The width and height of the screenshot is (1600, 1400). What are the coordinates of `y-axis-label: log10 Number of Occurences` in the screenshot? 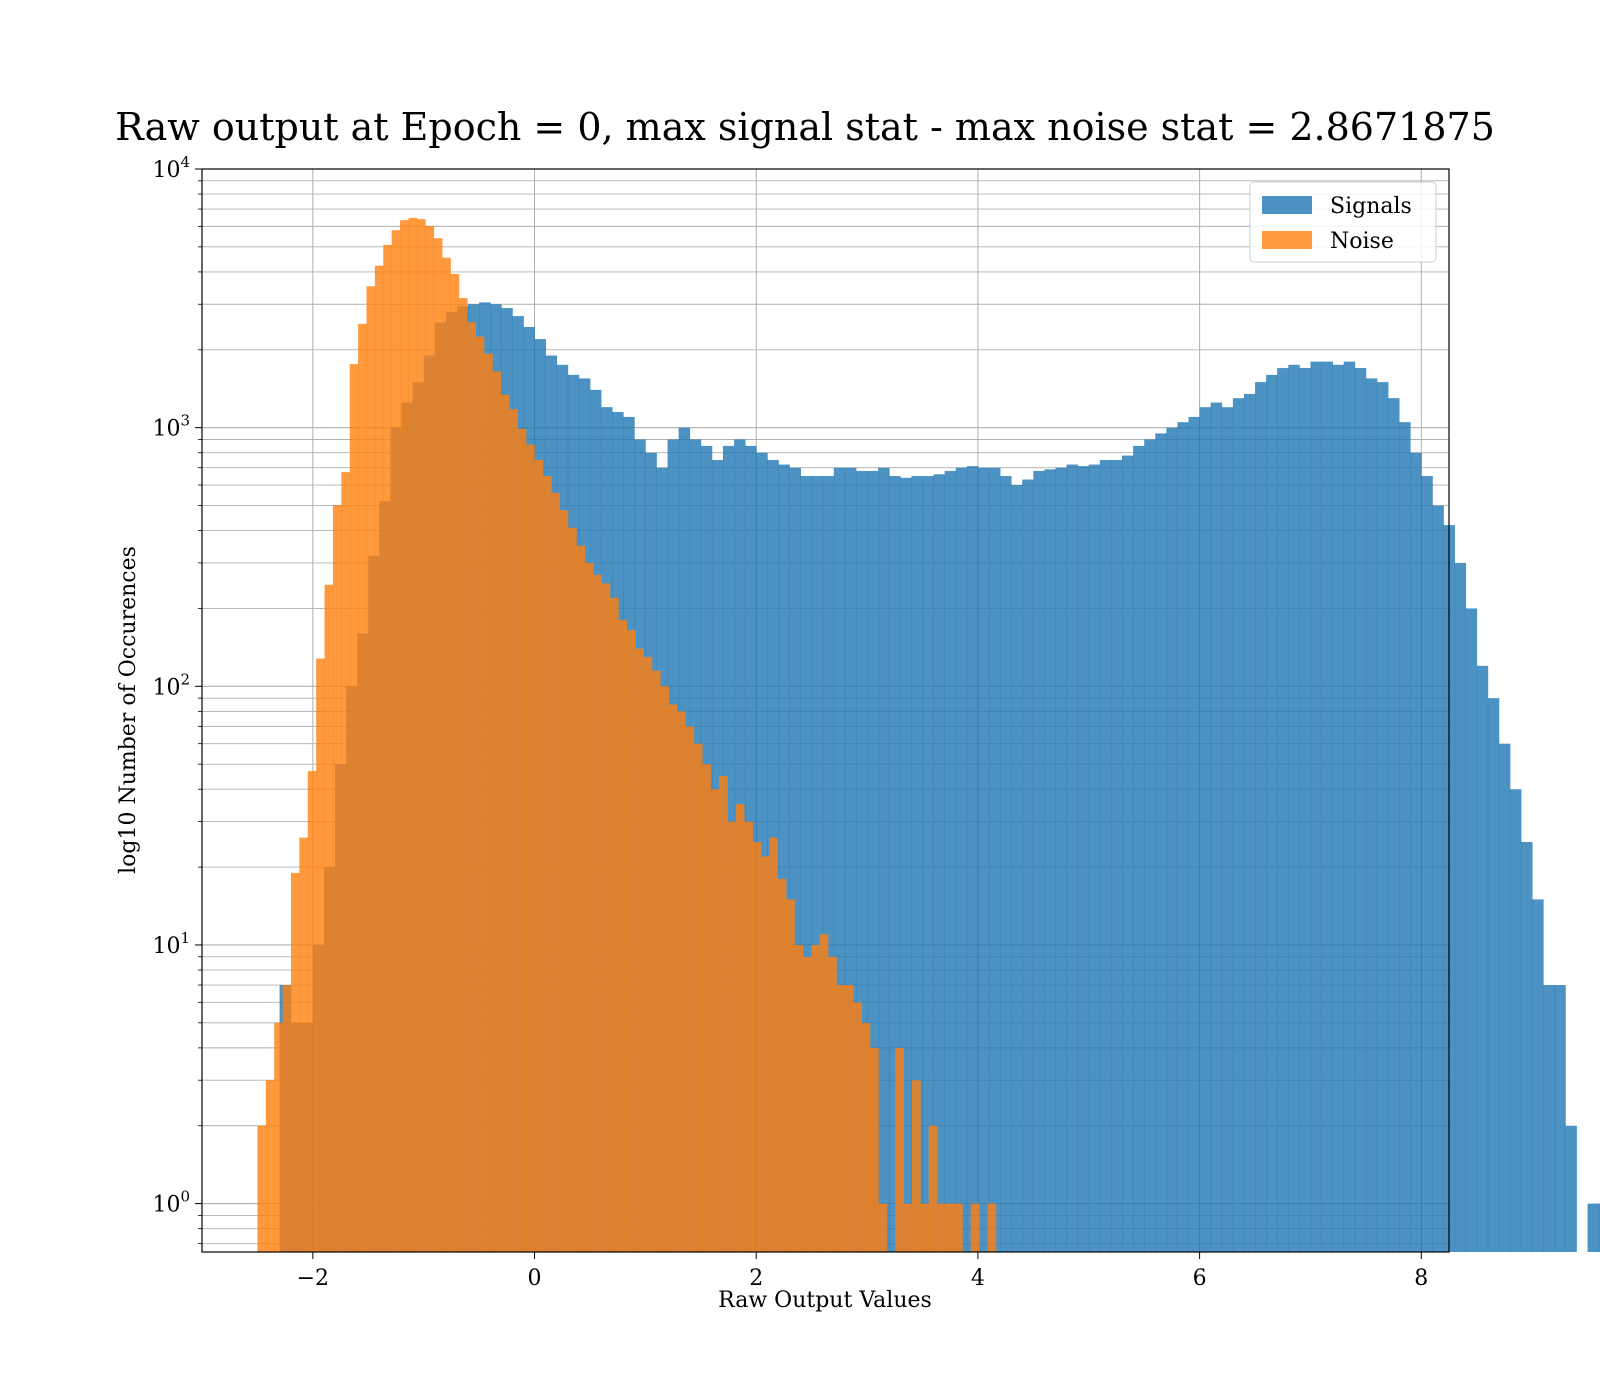 It's located at (128, 710).